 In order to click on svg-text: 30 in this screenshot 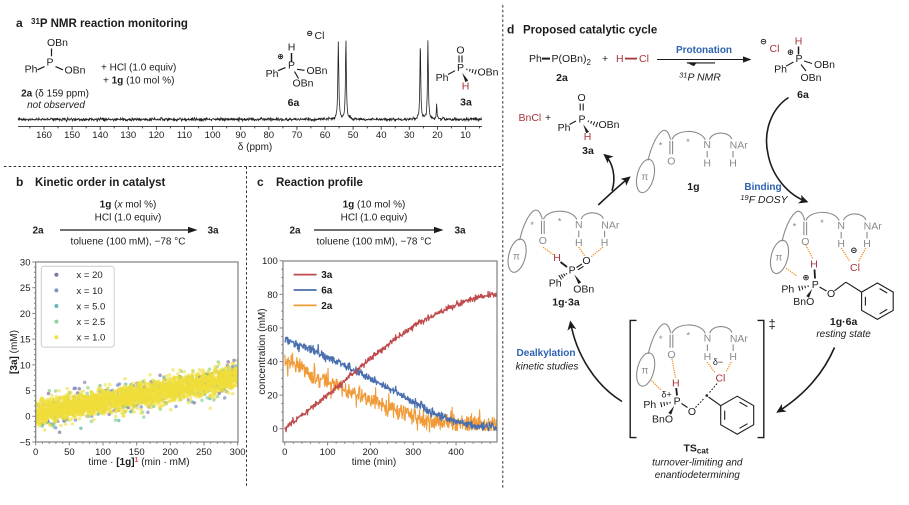, I will do `click(409, 135)`.